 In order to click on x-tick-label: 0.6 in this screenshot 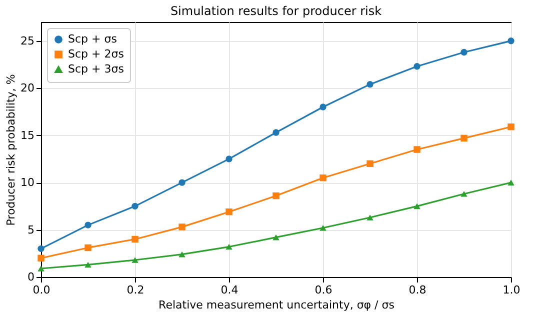, I will do `click(323, 290)`.